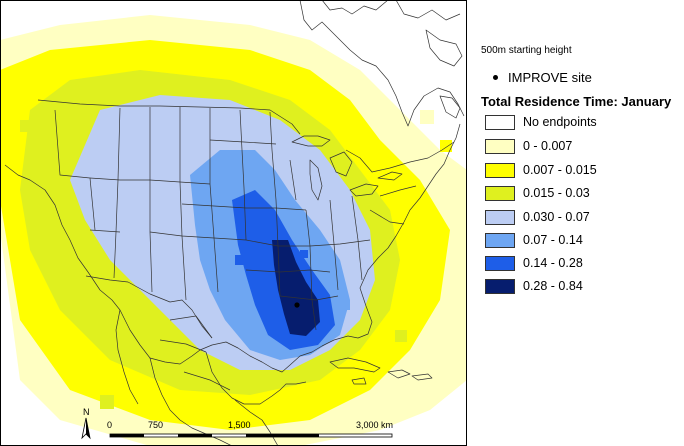 The height and width of the screenshot is (446, 684). Describe the element at coordinates (374, 425) in the screenshot. I see `scale-label-3000: 3,000 km` at that location.